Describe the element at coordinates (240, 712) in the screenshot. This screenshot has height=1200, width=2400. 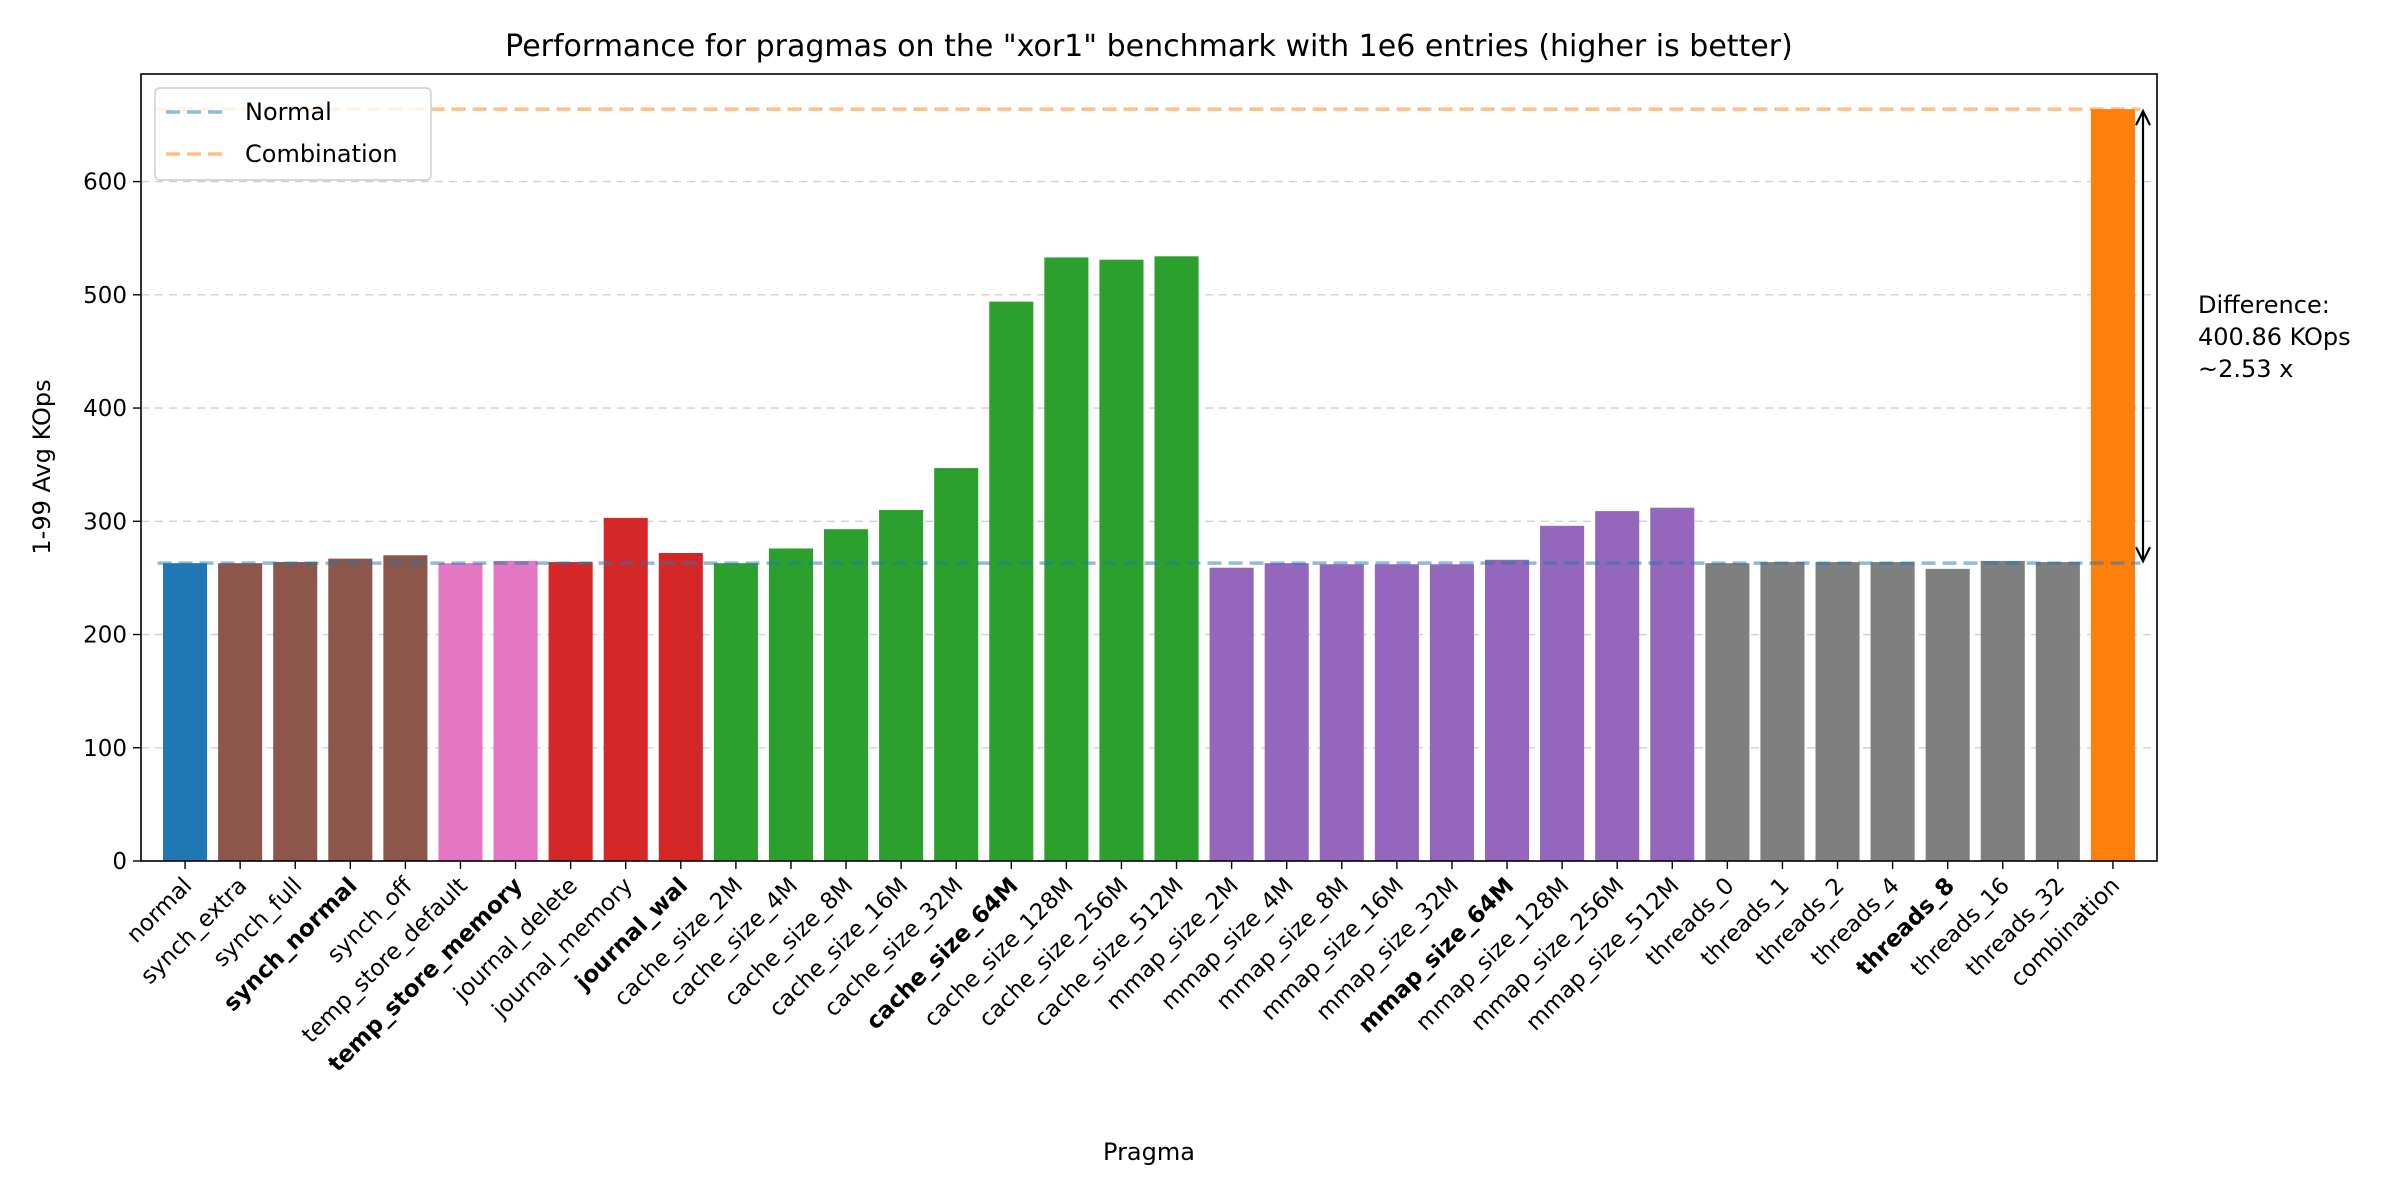
I see `bar-synch_extra` at that location.